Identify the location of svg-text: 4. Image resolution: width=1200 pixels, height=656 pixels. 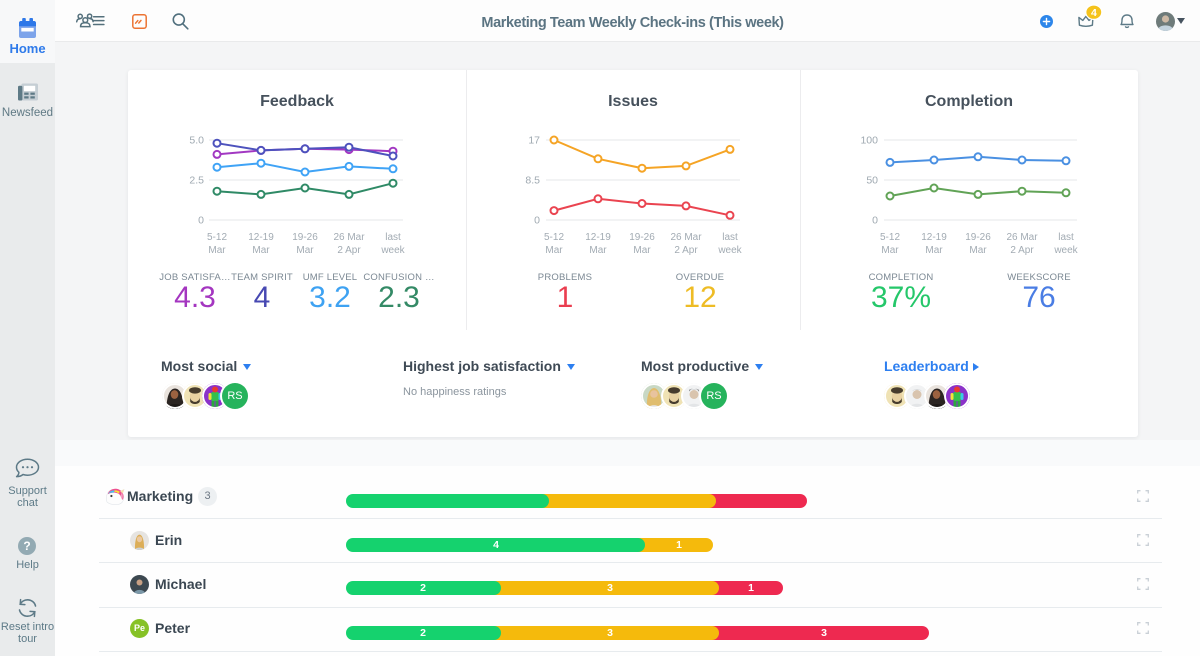
(1094, 13).